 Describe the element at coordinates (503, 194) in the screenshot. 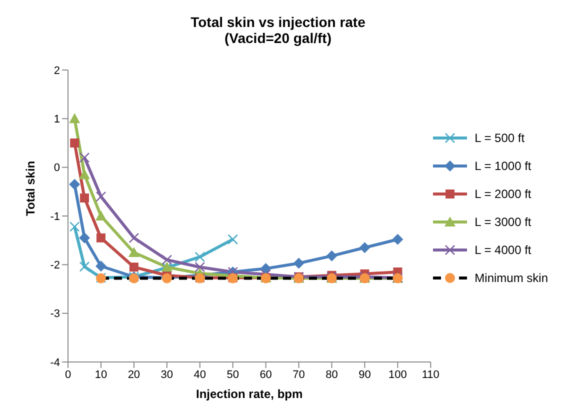

I see `legend-label: L = 2000 ft` at that location.